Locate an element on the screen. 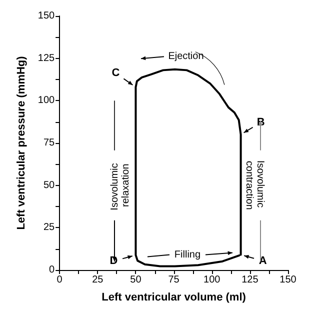 This screenshot has height=317, width=309. y-tick-label: 100 is located at coordinates (47, 100).